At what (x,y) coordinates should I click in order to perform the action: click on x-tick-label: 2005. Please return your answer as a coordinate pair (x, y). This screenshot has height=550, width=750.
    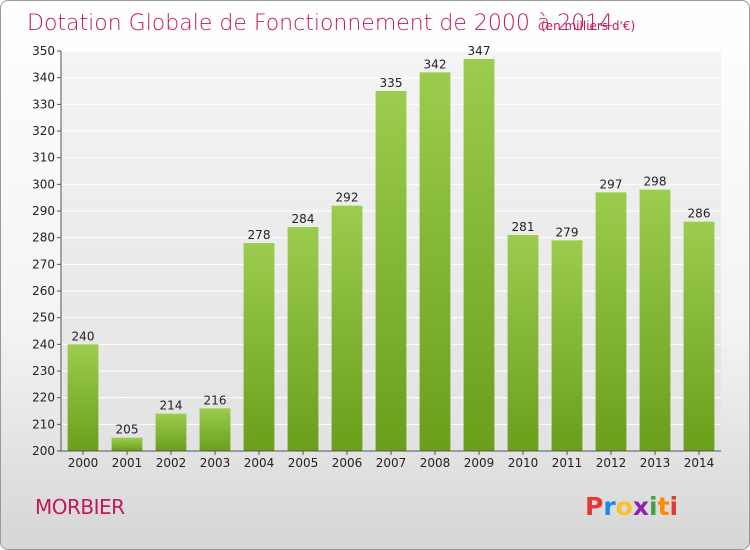
    Looking at the image, I should click on (303, 463).